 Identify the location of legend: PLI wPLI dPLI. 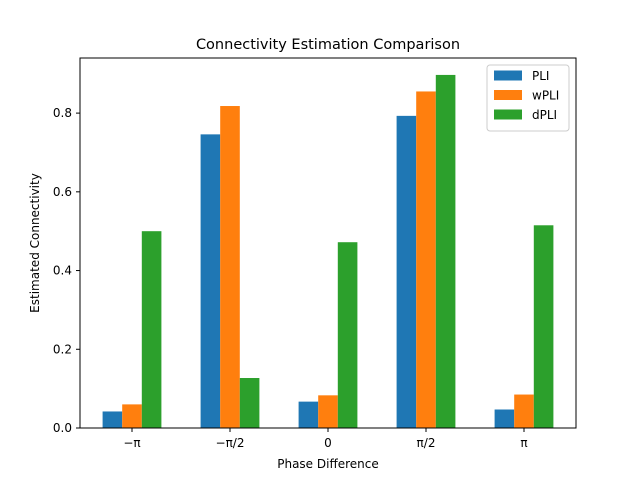
(528, 98).